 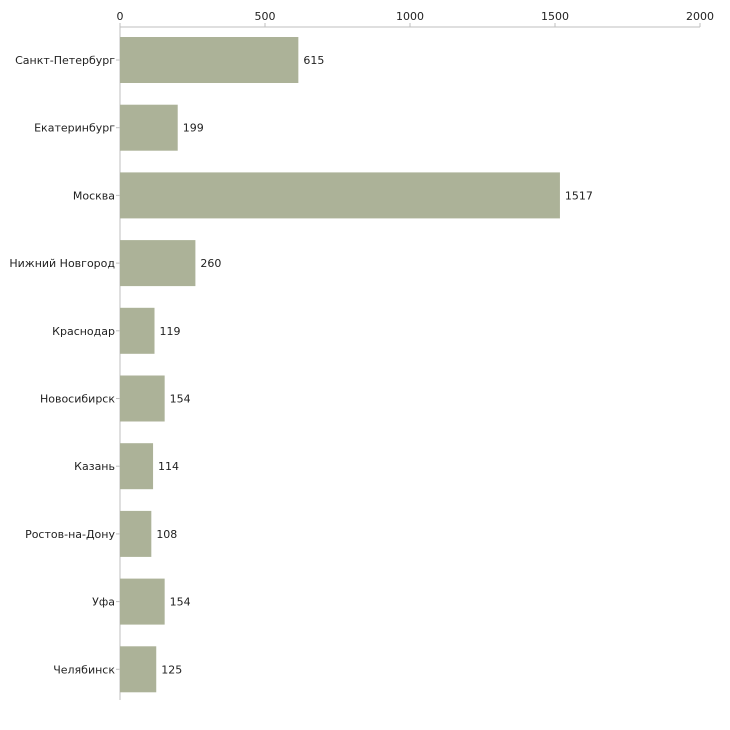 What do you see at coordinates (171, 669) in the screenshot?
I see `bar-value-label: 125` at bounding box center [171, 669].